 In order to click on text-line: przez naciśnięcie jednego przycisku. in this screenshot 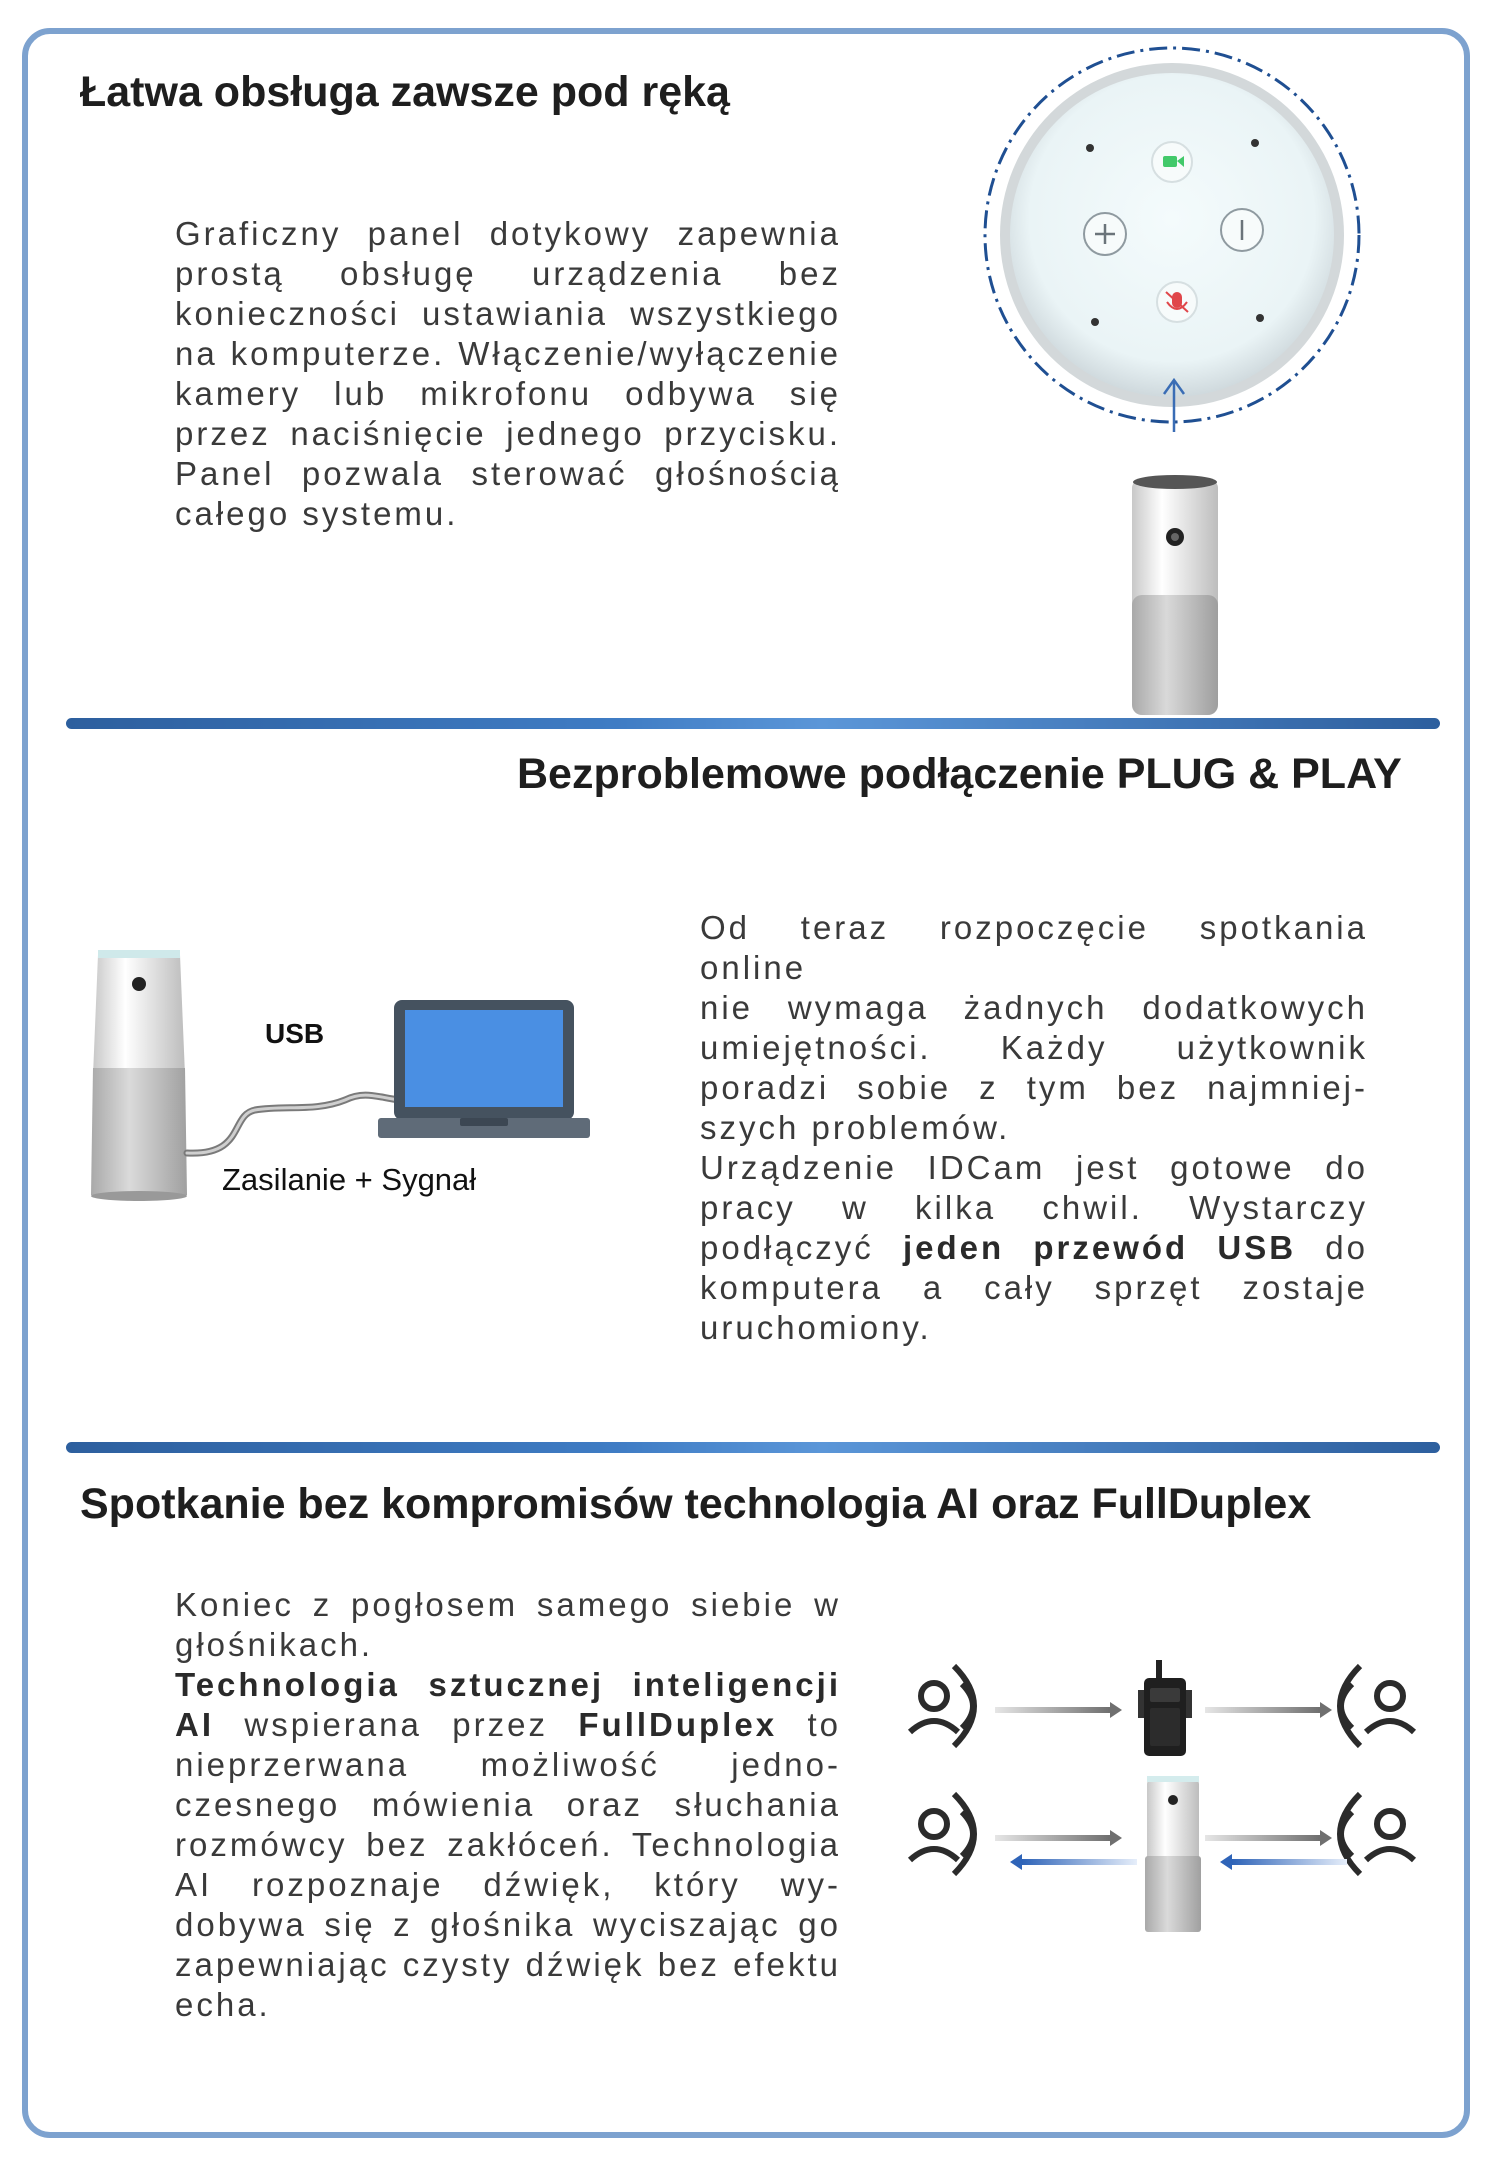, I will do `click(508, 433)`.